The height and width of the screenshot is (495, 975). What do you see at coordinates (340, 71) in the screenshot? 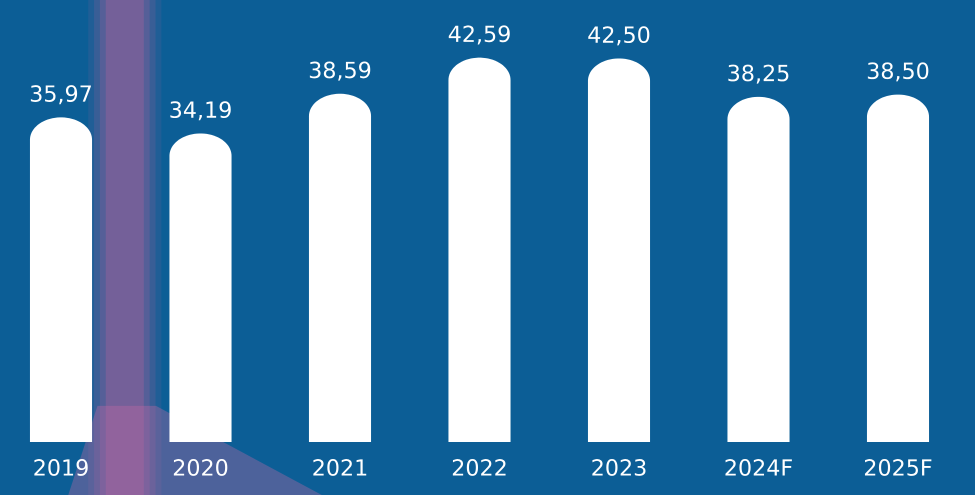
I see `data-label: 38,59` at bounding box center [340, 71].